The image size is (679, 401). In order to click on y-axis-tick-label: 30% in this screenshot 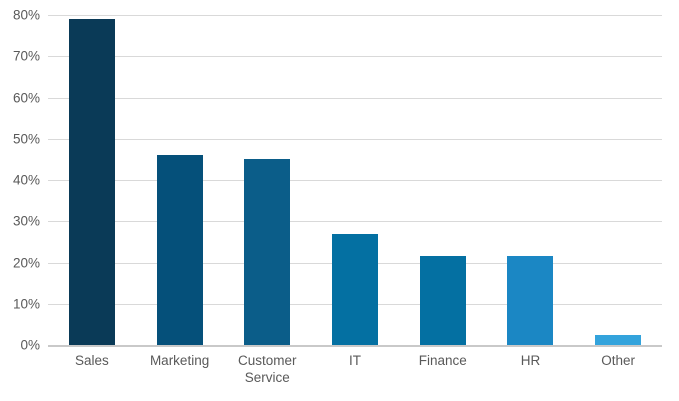, I will do `click(26, 221)`.